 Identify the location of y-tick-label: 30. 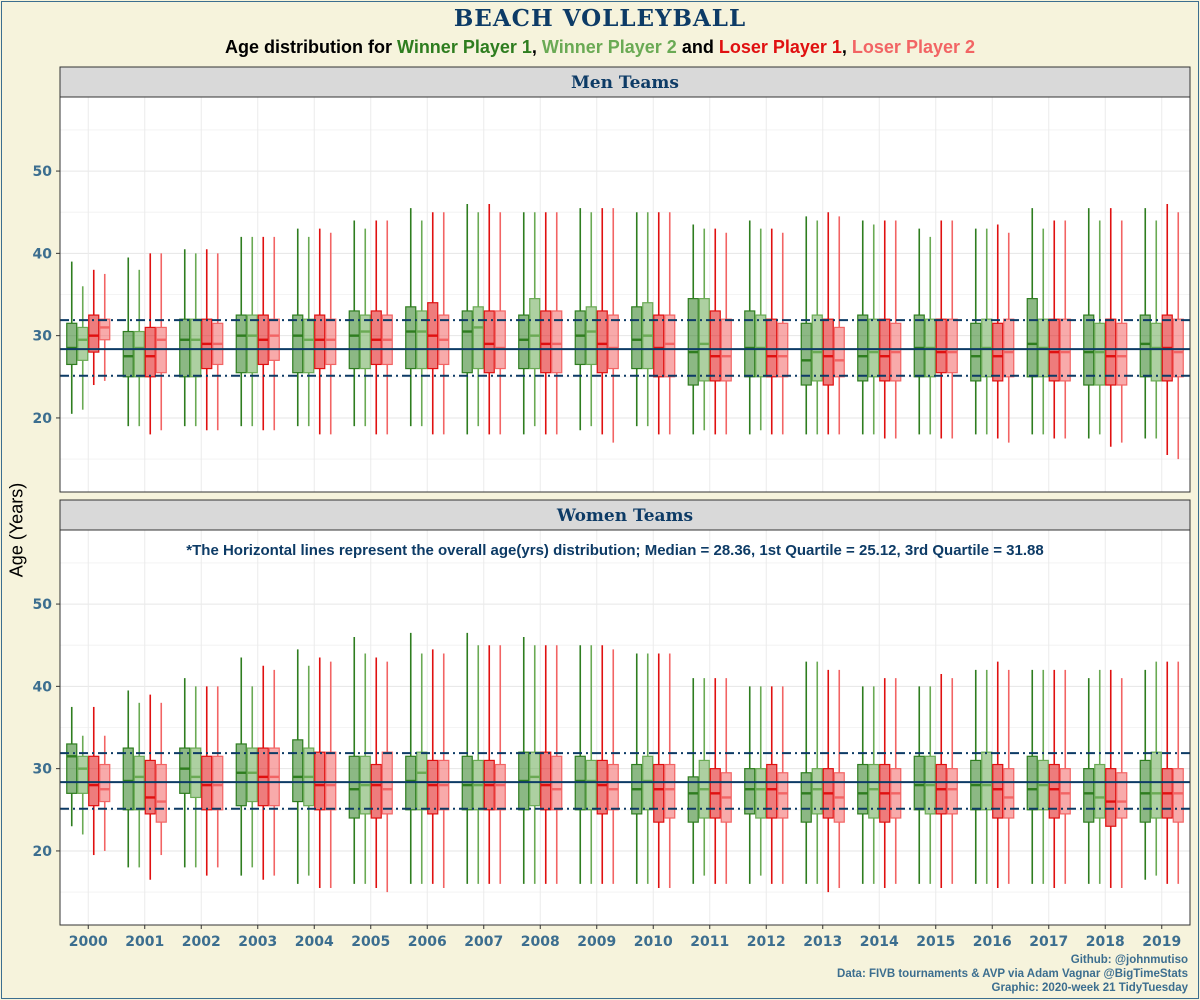
(43, 770).